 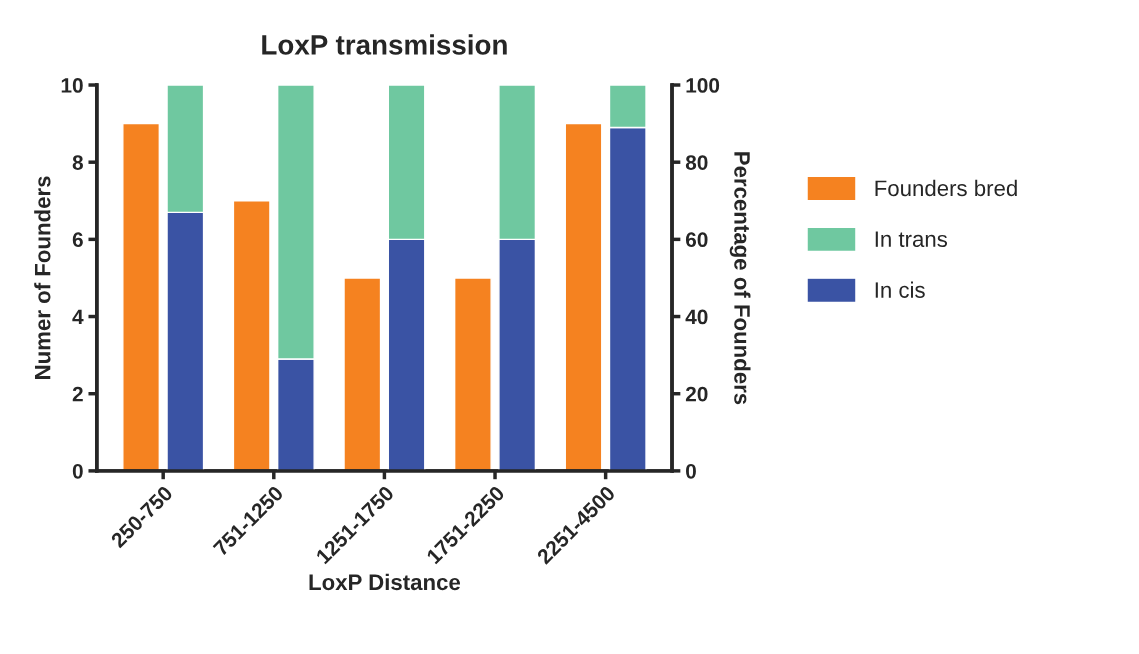 I want to click on chart-title: LoxP transmission, so click(x=384, y=44).